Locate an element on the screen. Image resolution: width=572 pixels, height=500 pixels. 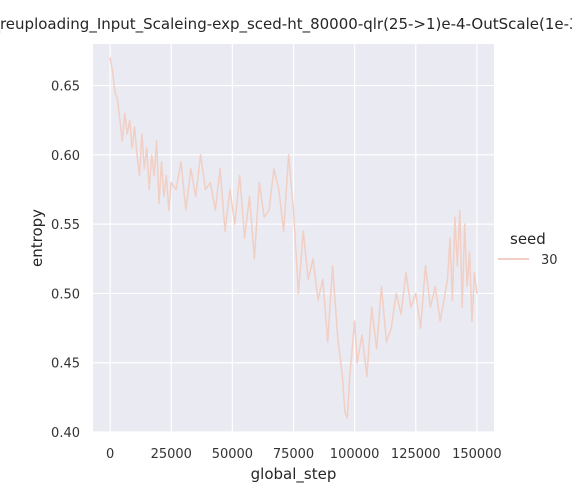
x-axis-label: global_step is located at coordinates (294, 474).